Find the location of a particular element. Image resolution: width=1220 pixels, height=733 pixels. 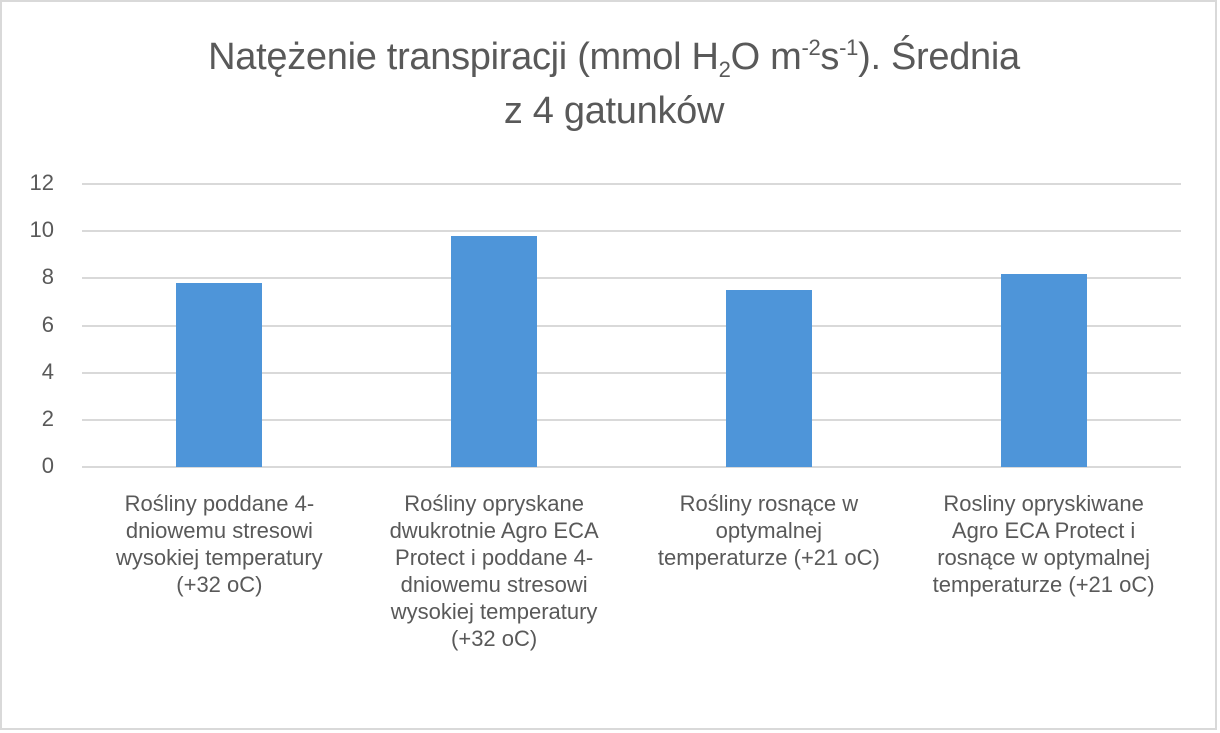

title-text-line2: z 4 gatunków is located at coordinates (614, 111).